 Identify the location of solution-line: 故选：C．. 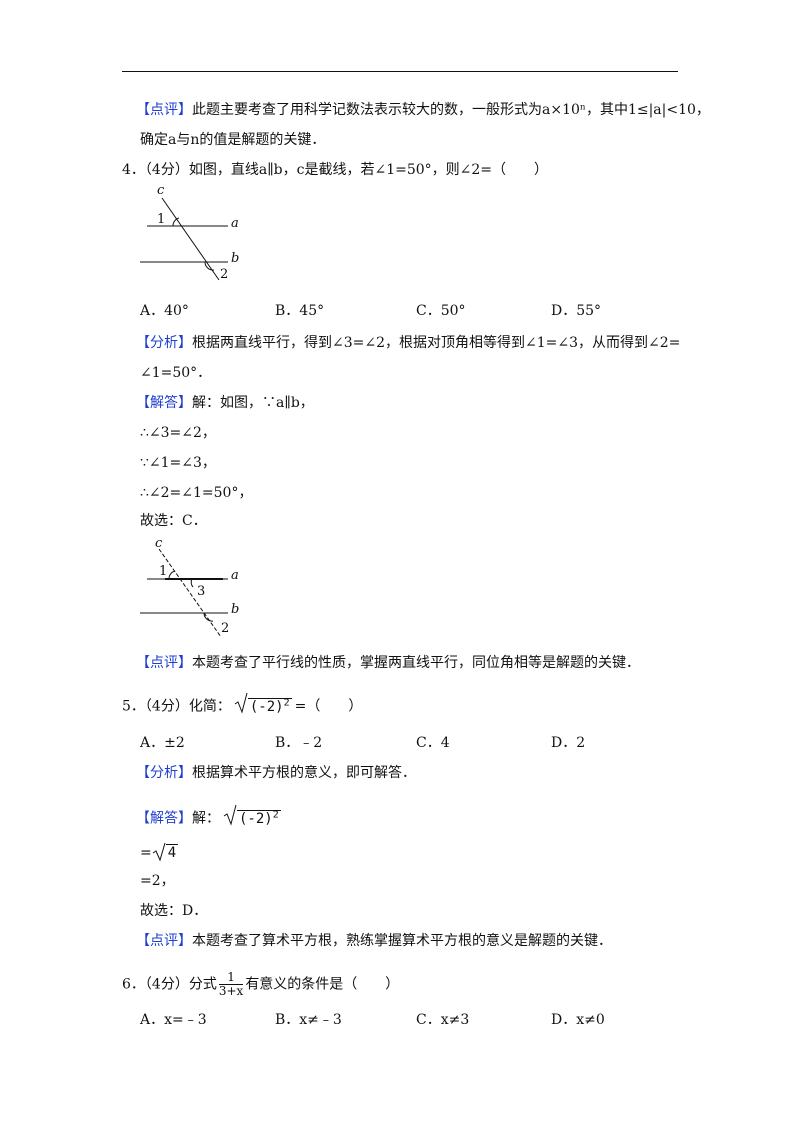
(173, 521).